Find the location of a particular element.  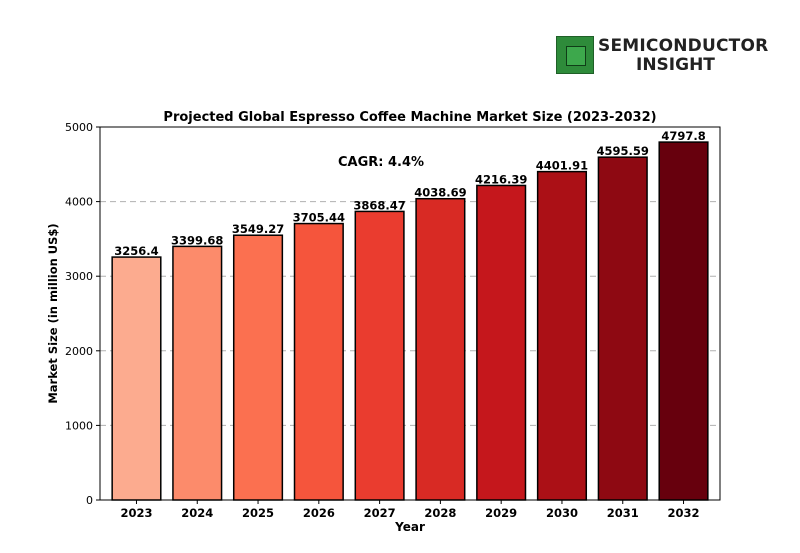

x-tick-label: 2030 is located at coordinates (562, 513).